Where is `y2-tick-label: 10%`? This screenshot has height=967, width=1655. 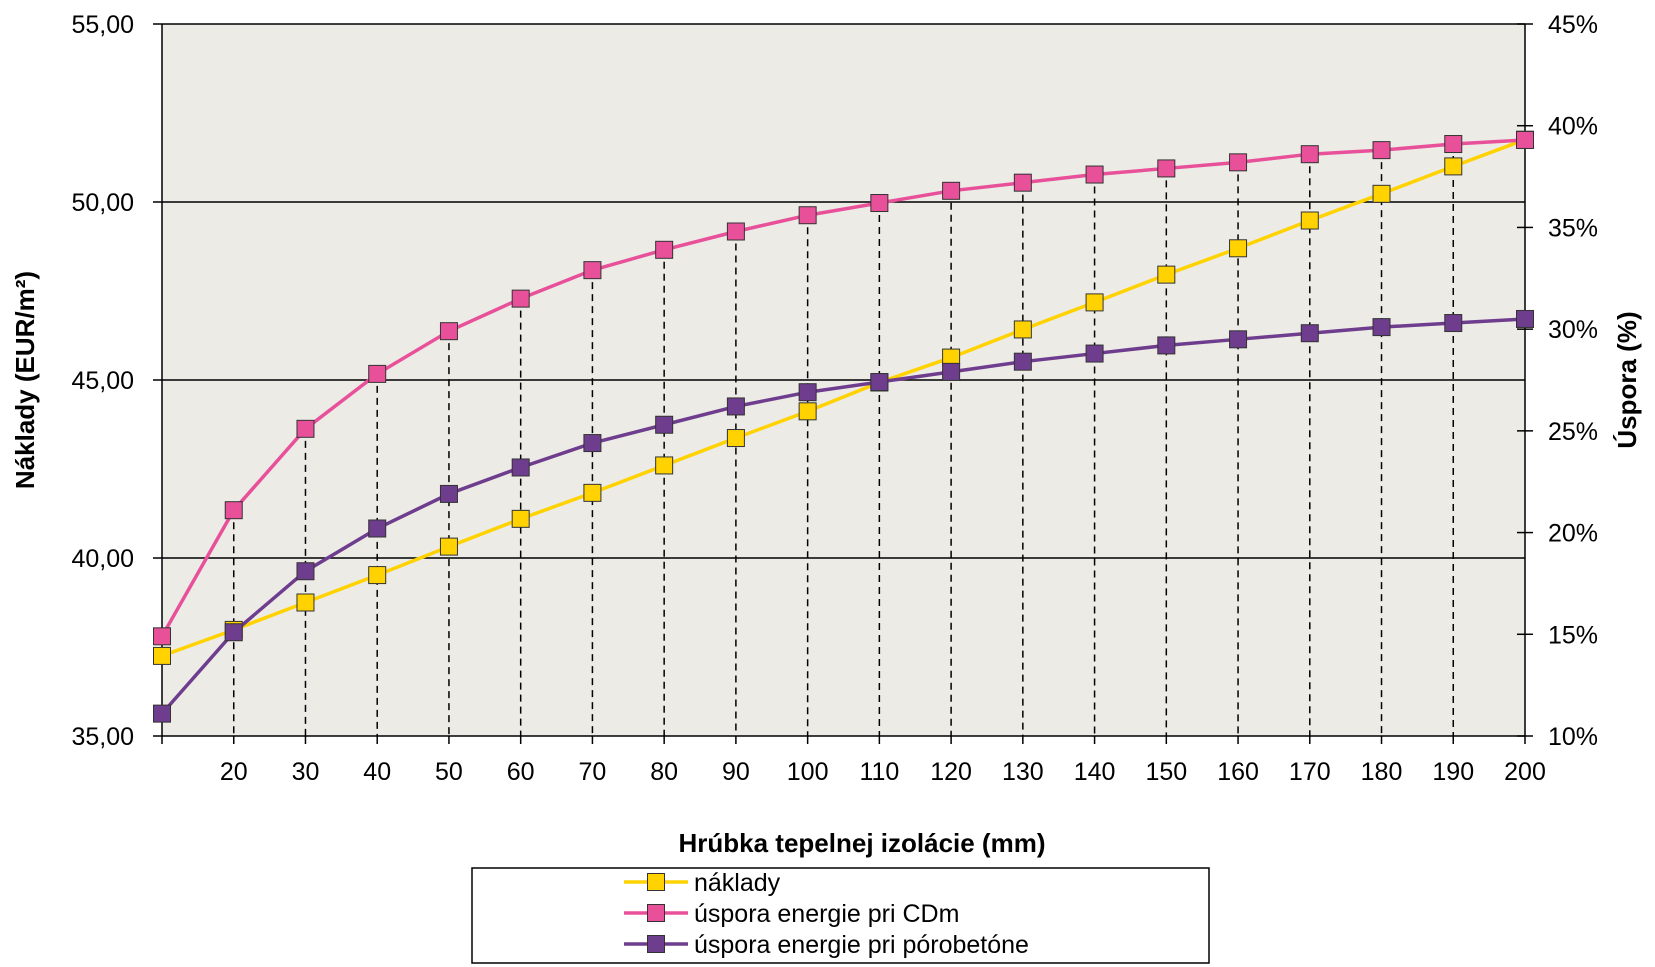 y2-tick-label: 10% is located at coordinates (1573, 737).